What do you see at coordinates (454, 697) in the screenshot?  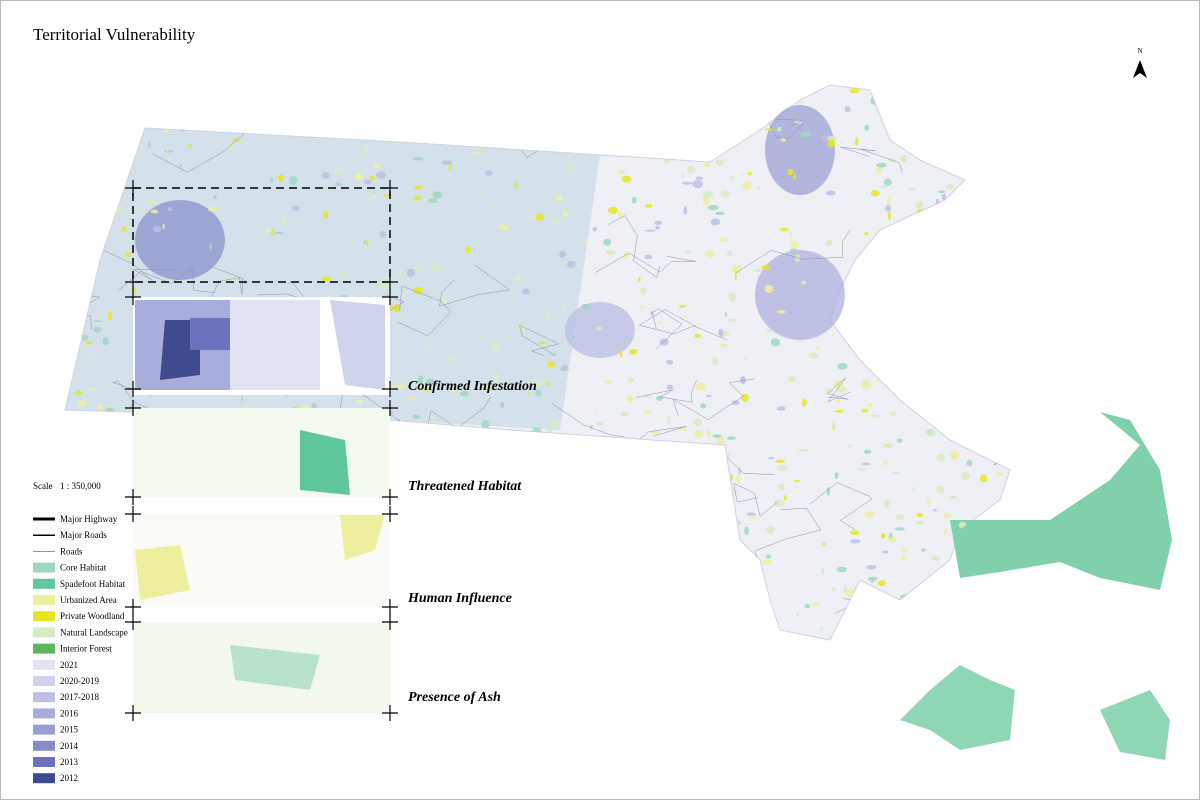 I see `panel-label: Presence of Ash` at bounding box center [454, 697].